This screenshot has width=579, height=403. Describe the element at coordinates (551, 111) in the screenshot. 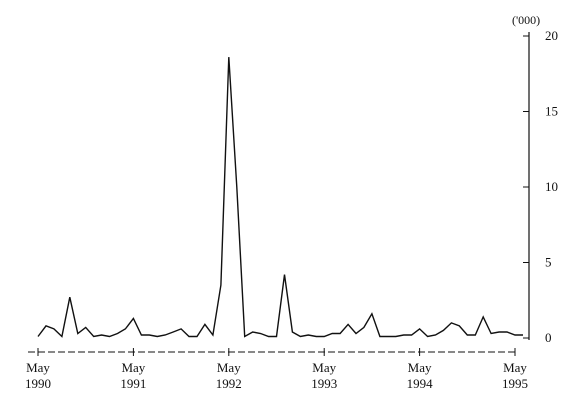

I see `y-tick-label: 15` at that location.